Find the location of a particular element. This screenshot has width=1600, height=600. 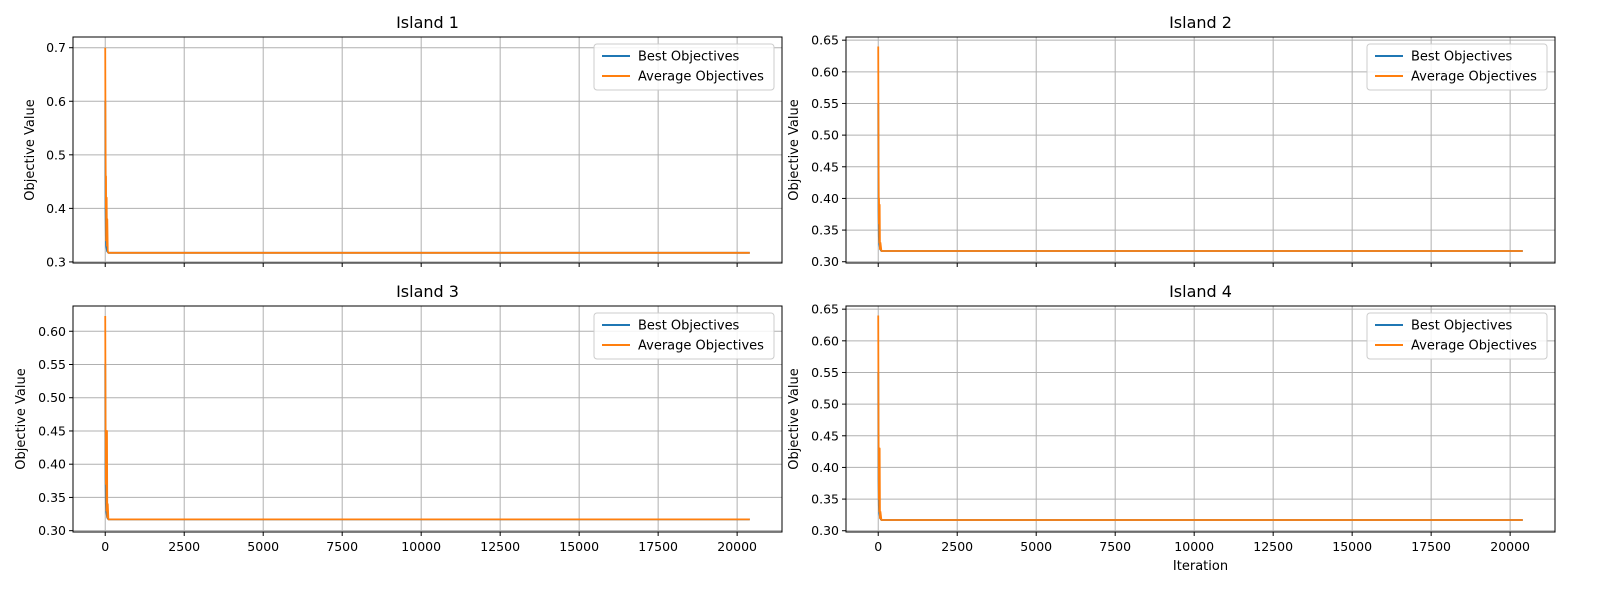

chart-title: Island 2 is located at coordinates (1200, 22).